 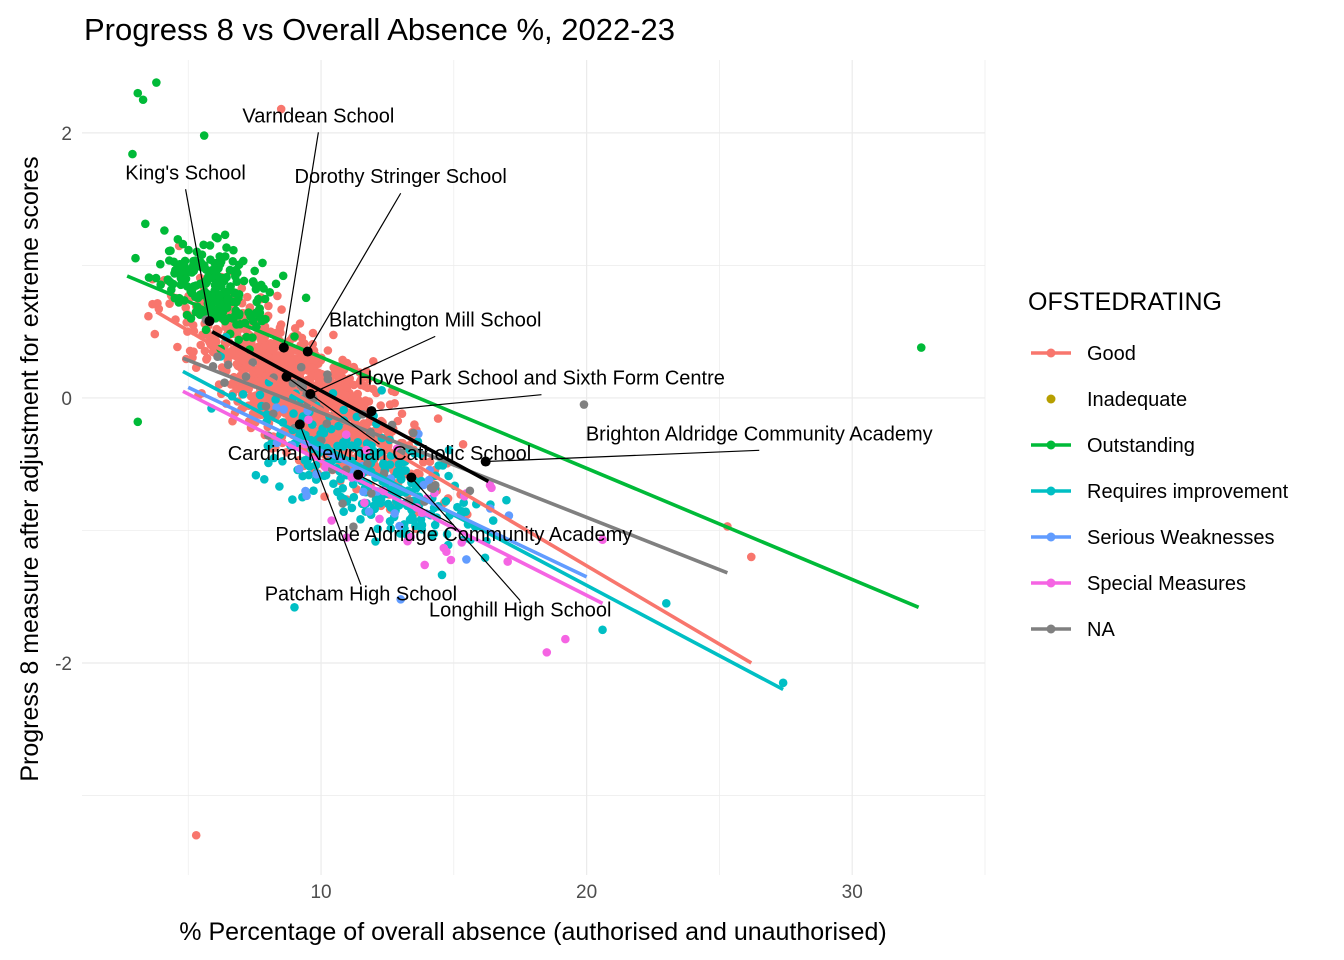 What do you see at coordinates (320, 892) in the screenshot?
I see `x-tick-label: 10` at bounding box center [320, 892].